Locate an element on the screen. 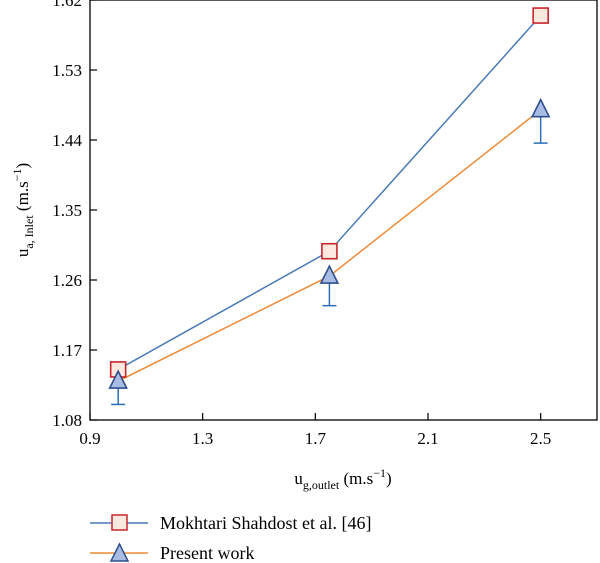 This screenshot has height=563, width=600. y-axis-title: ua, Inlet (m.s−1) is located at coordinates (23, 210).